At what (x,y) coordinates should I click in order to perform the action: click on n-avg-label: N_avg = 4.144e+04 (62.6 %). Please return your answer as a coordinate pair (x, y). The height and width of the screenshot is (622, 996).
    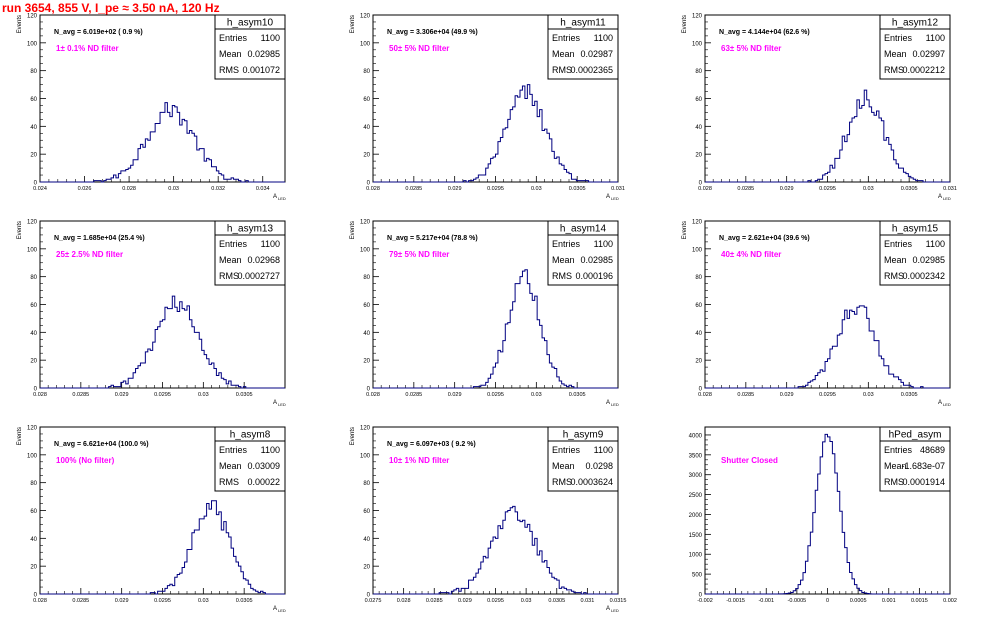
    Looking at the image, I should click on (764, 32).